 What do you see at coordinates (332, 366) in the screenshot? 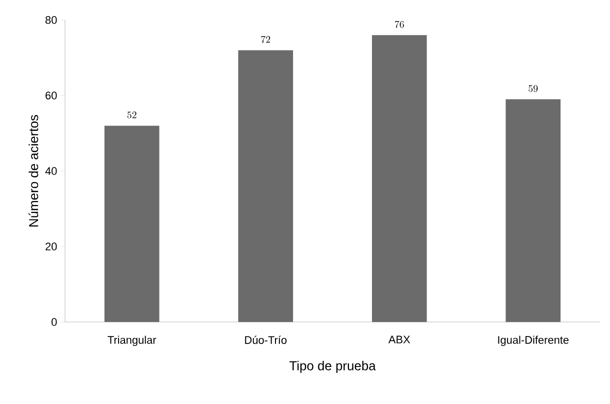
I see `x-axis-title: Tipo de prueba` at bounding box center [332, 366].